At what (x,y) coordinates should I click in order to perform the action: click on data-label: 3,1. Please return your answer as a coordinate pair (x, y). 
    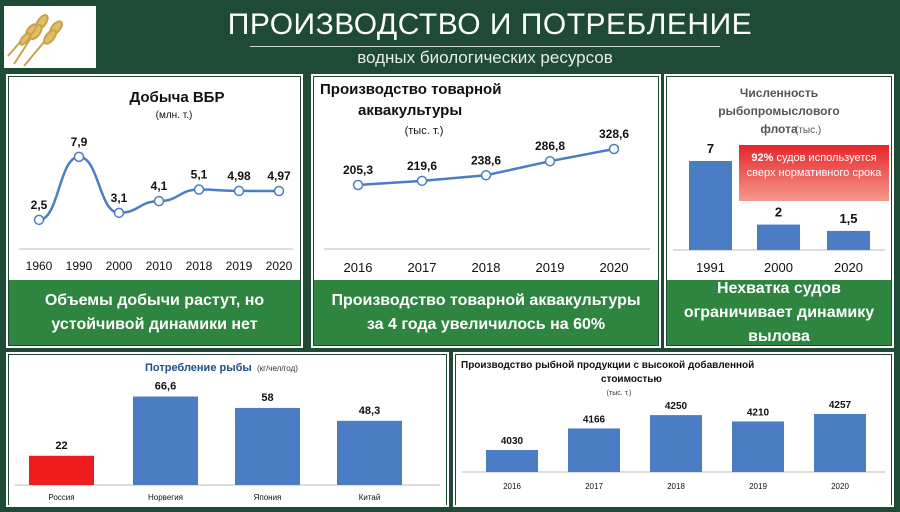
    Looking at the image, I should click on (119, 198).